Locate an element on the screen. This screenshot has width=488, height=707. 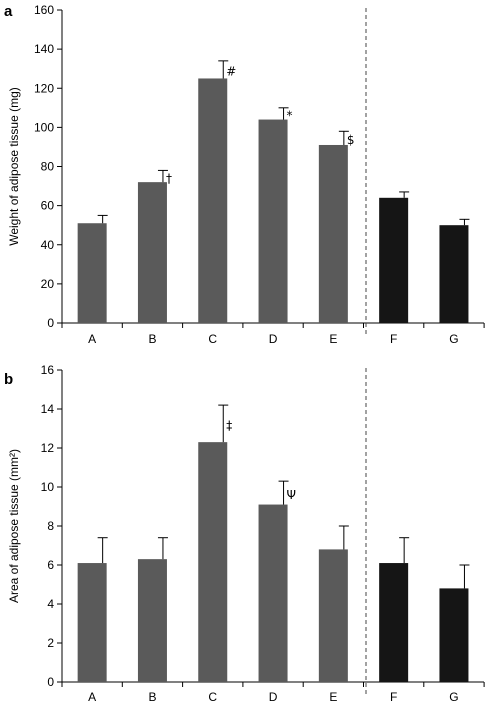
y-tick-label: 60 is located at coordinates (48, 206).